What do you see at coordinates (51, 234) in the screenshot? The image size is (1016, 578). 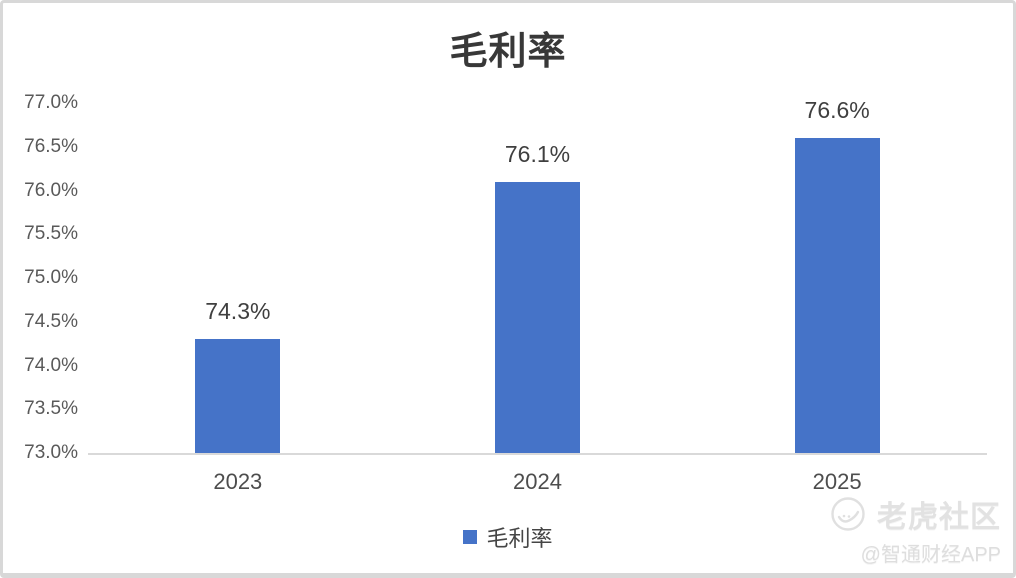 I see `y-tick-label: 75.5%` at bounding box center [51, 234].